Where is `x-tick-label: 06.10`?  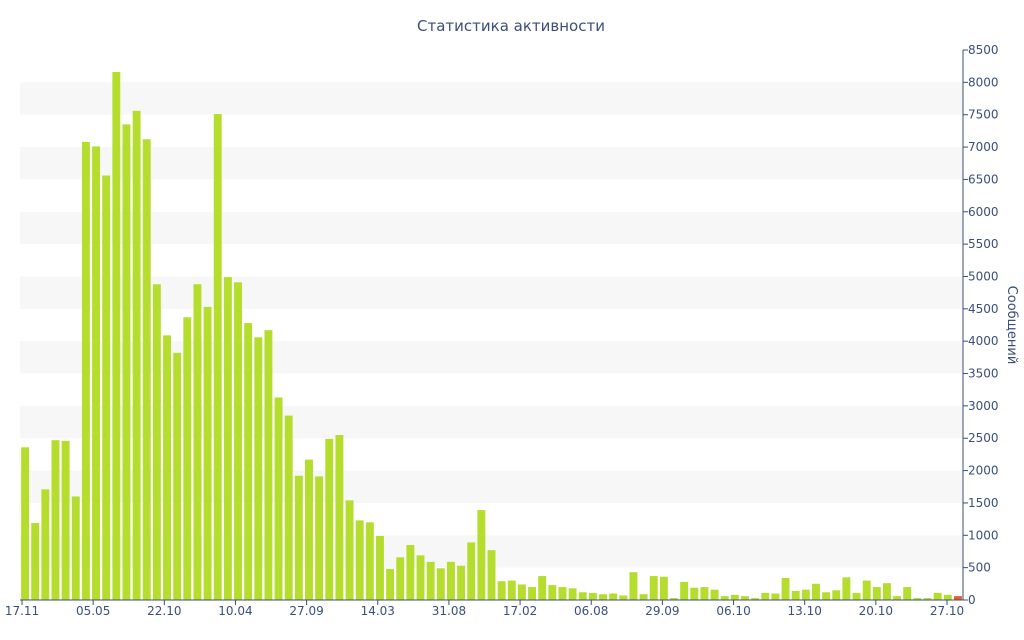
x-tick-label: 06.10 is located at coordinates (733, 611).